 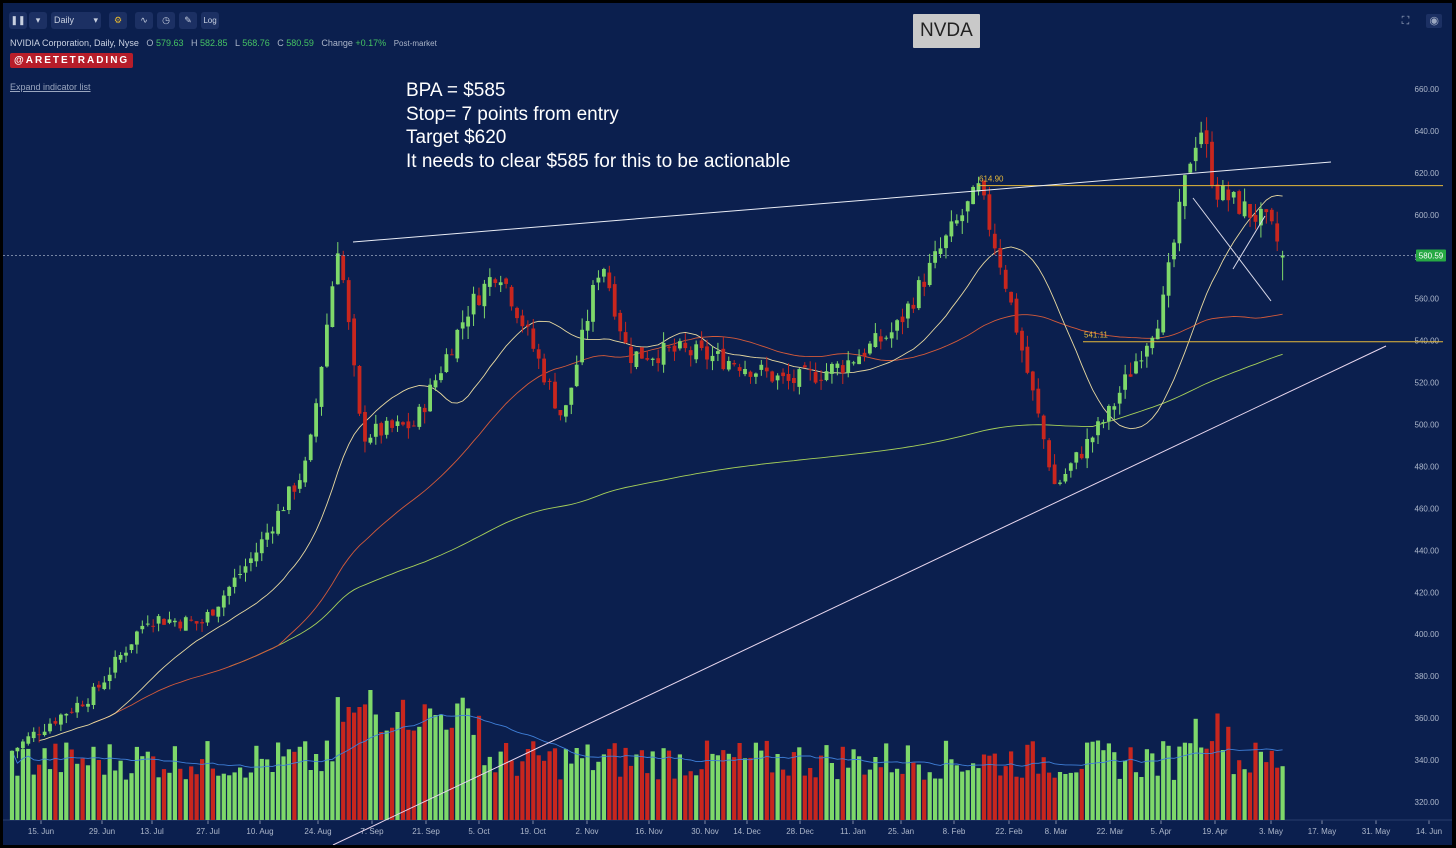 I want to click on interval-select: Daily ▾, so click(x=76, y=20).